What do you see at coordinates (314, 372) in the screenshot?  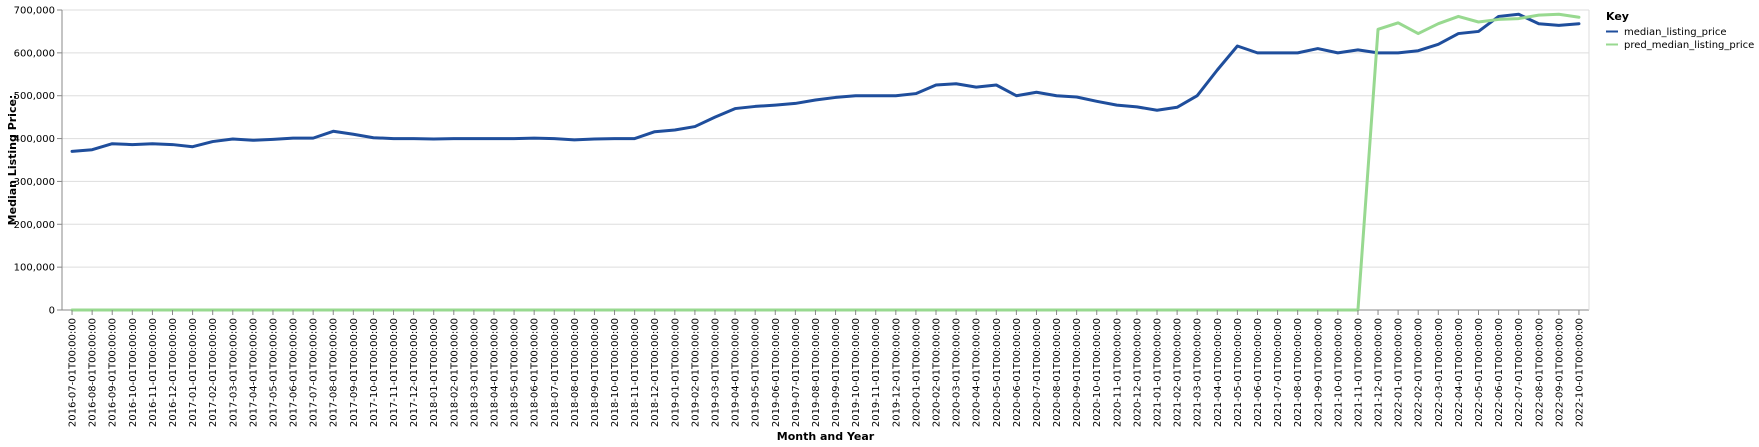 I see `x-tick-label: 2017-07-01T00:00:00` at bounding box center [314, 372].